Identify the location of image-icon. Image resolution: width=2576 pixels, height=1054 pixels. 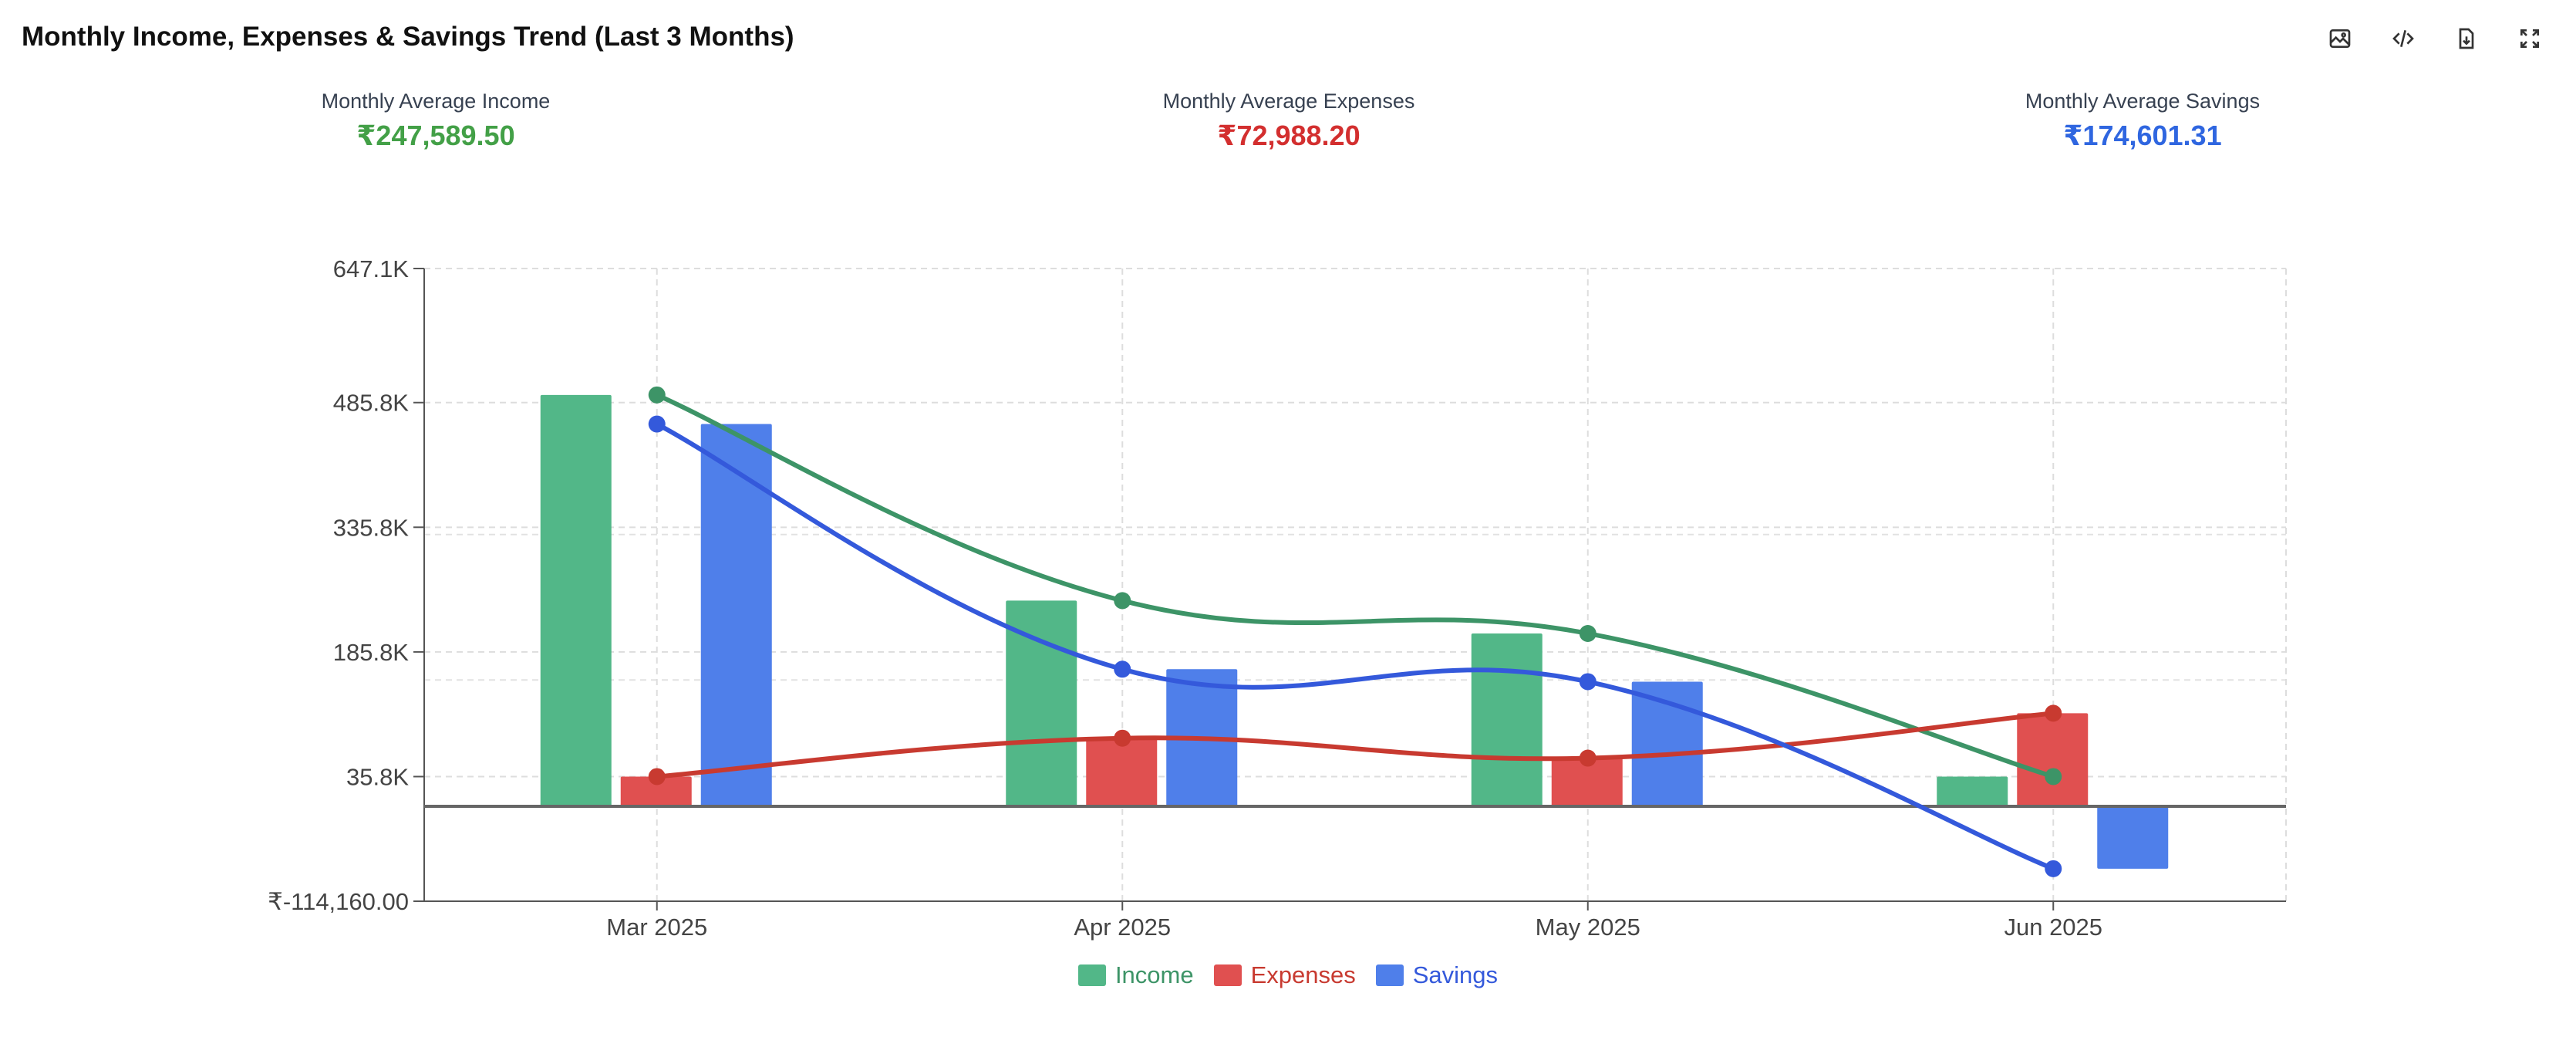
(2340, 38).